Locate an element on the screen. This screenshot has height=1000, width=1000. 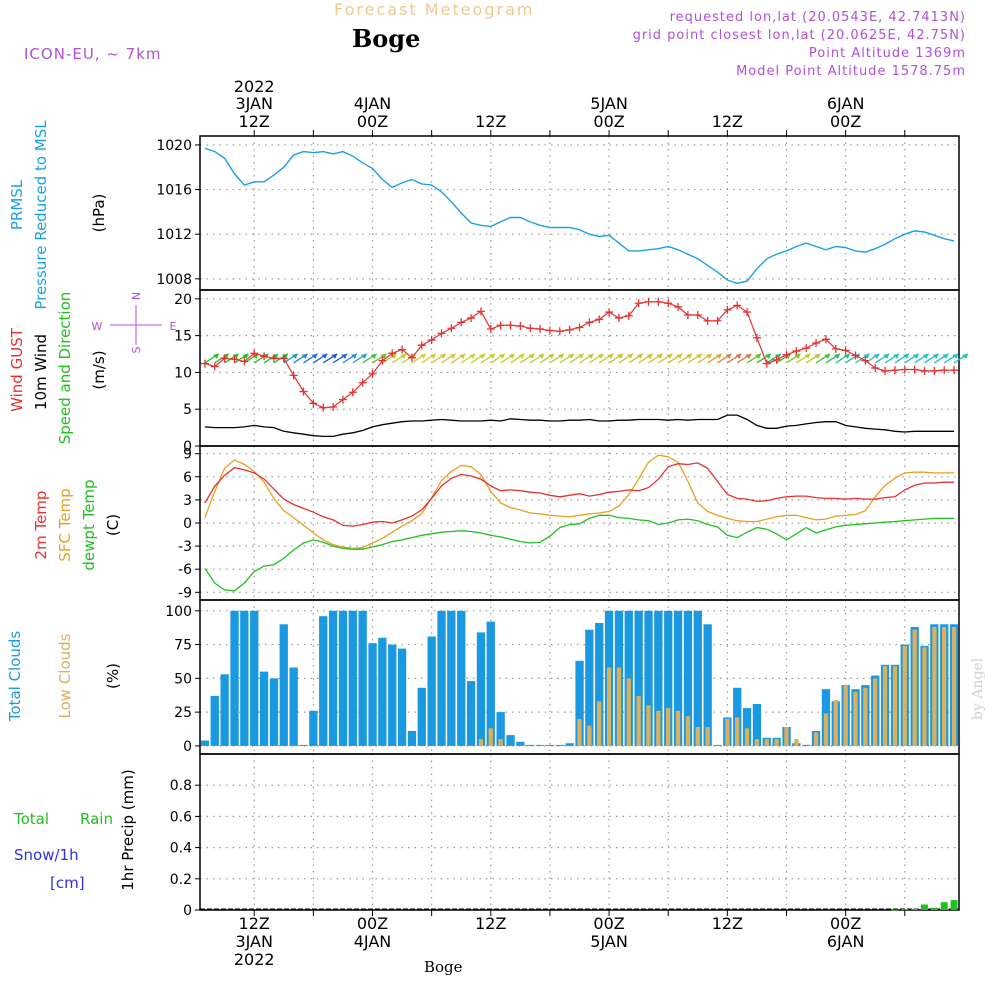
temp-2m-label: 2m Temp is located at coordinates (41, 525).